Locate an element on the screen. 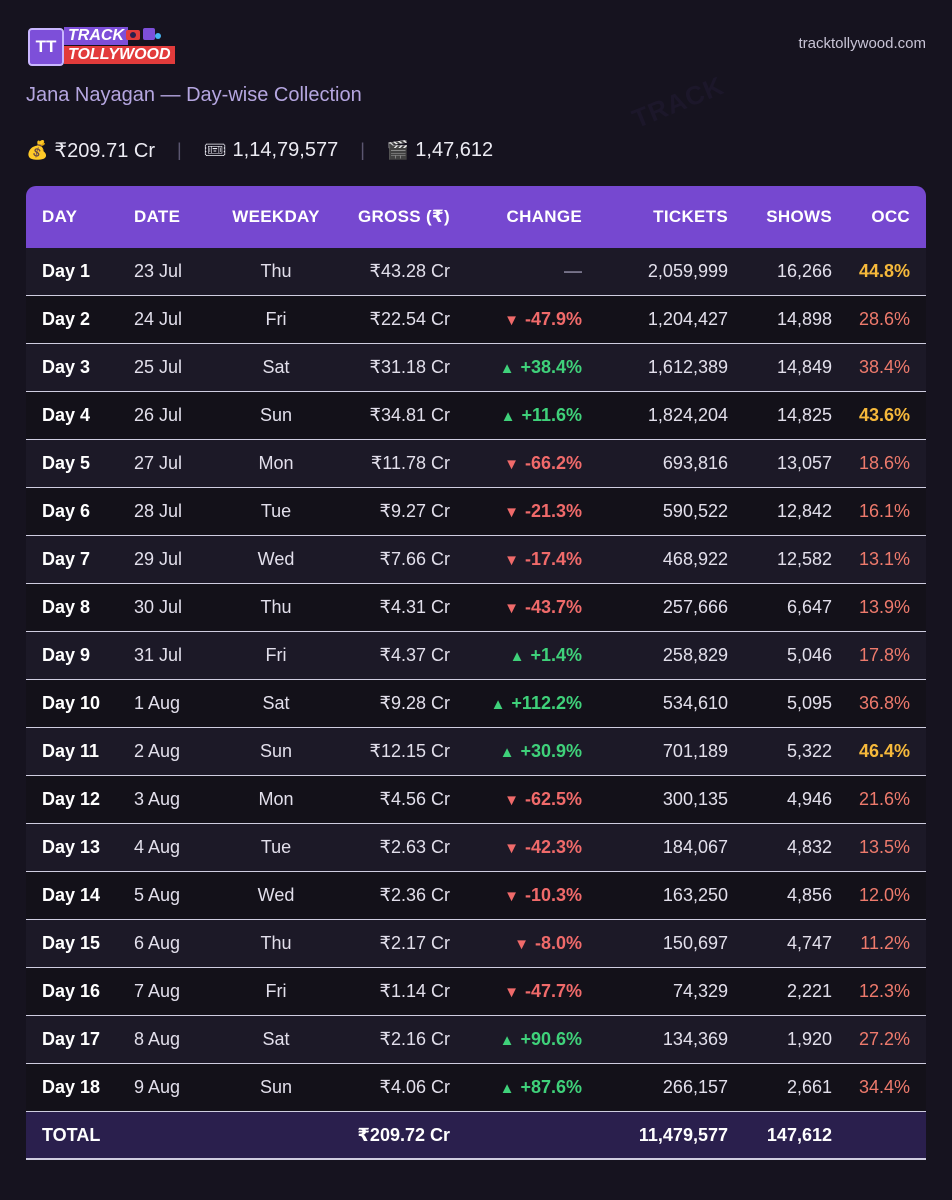  logo-mark: TT is located at coordinates (46, 47).